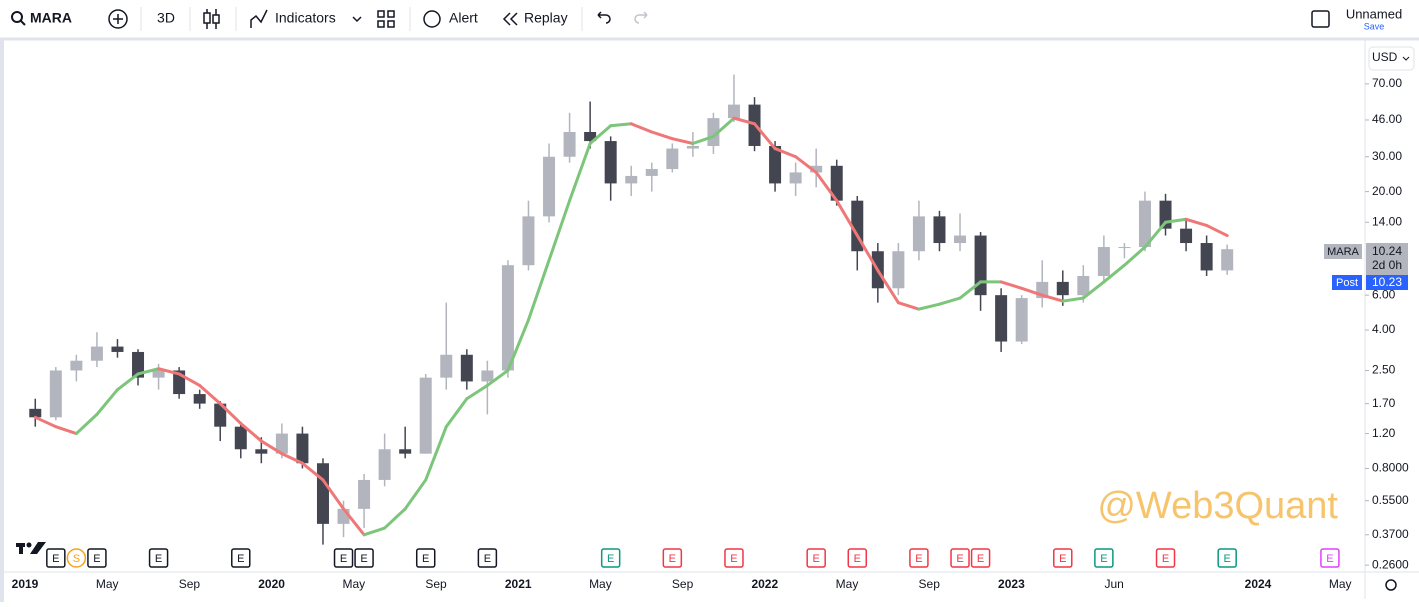 The image size is (1419, 607). What do you see at coordinates (1258, 584) in the screenshot?
I see `x-tick-label: 2024` at bounding box center [1258, 584].